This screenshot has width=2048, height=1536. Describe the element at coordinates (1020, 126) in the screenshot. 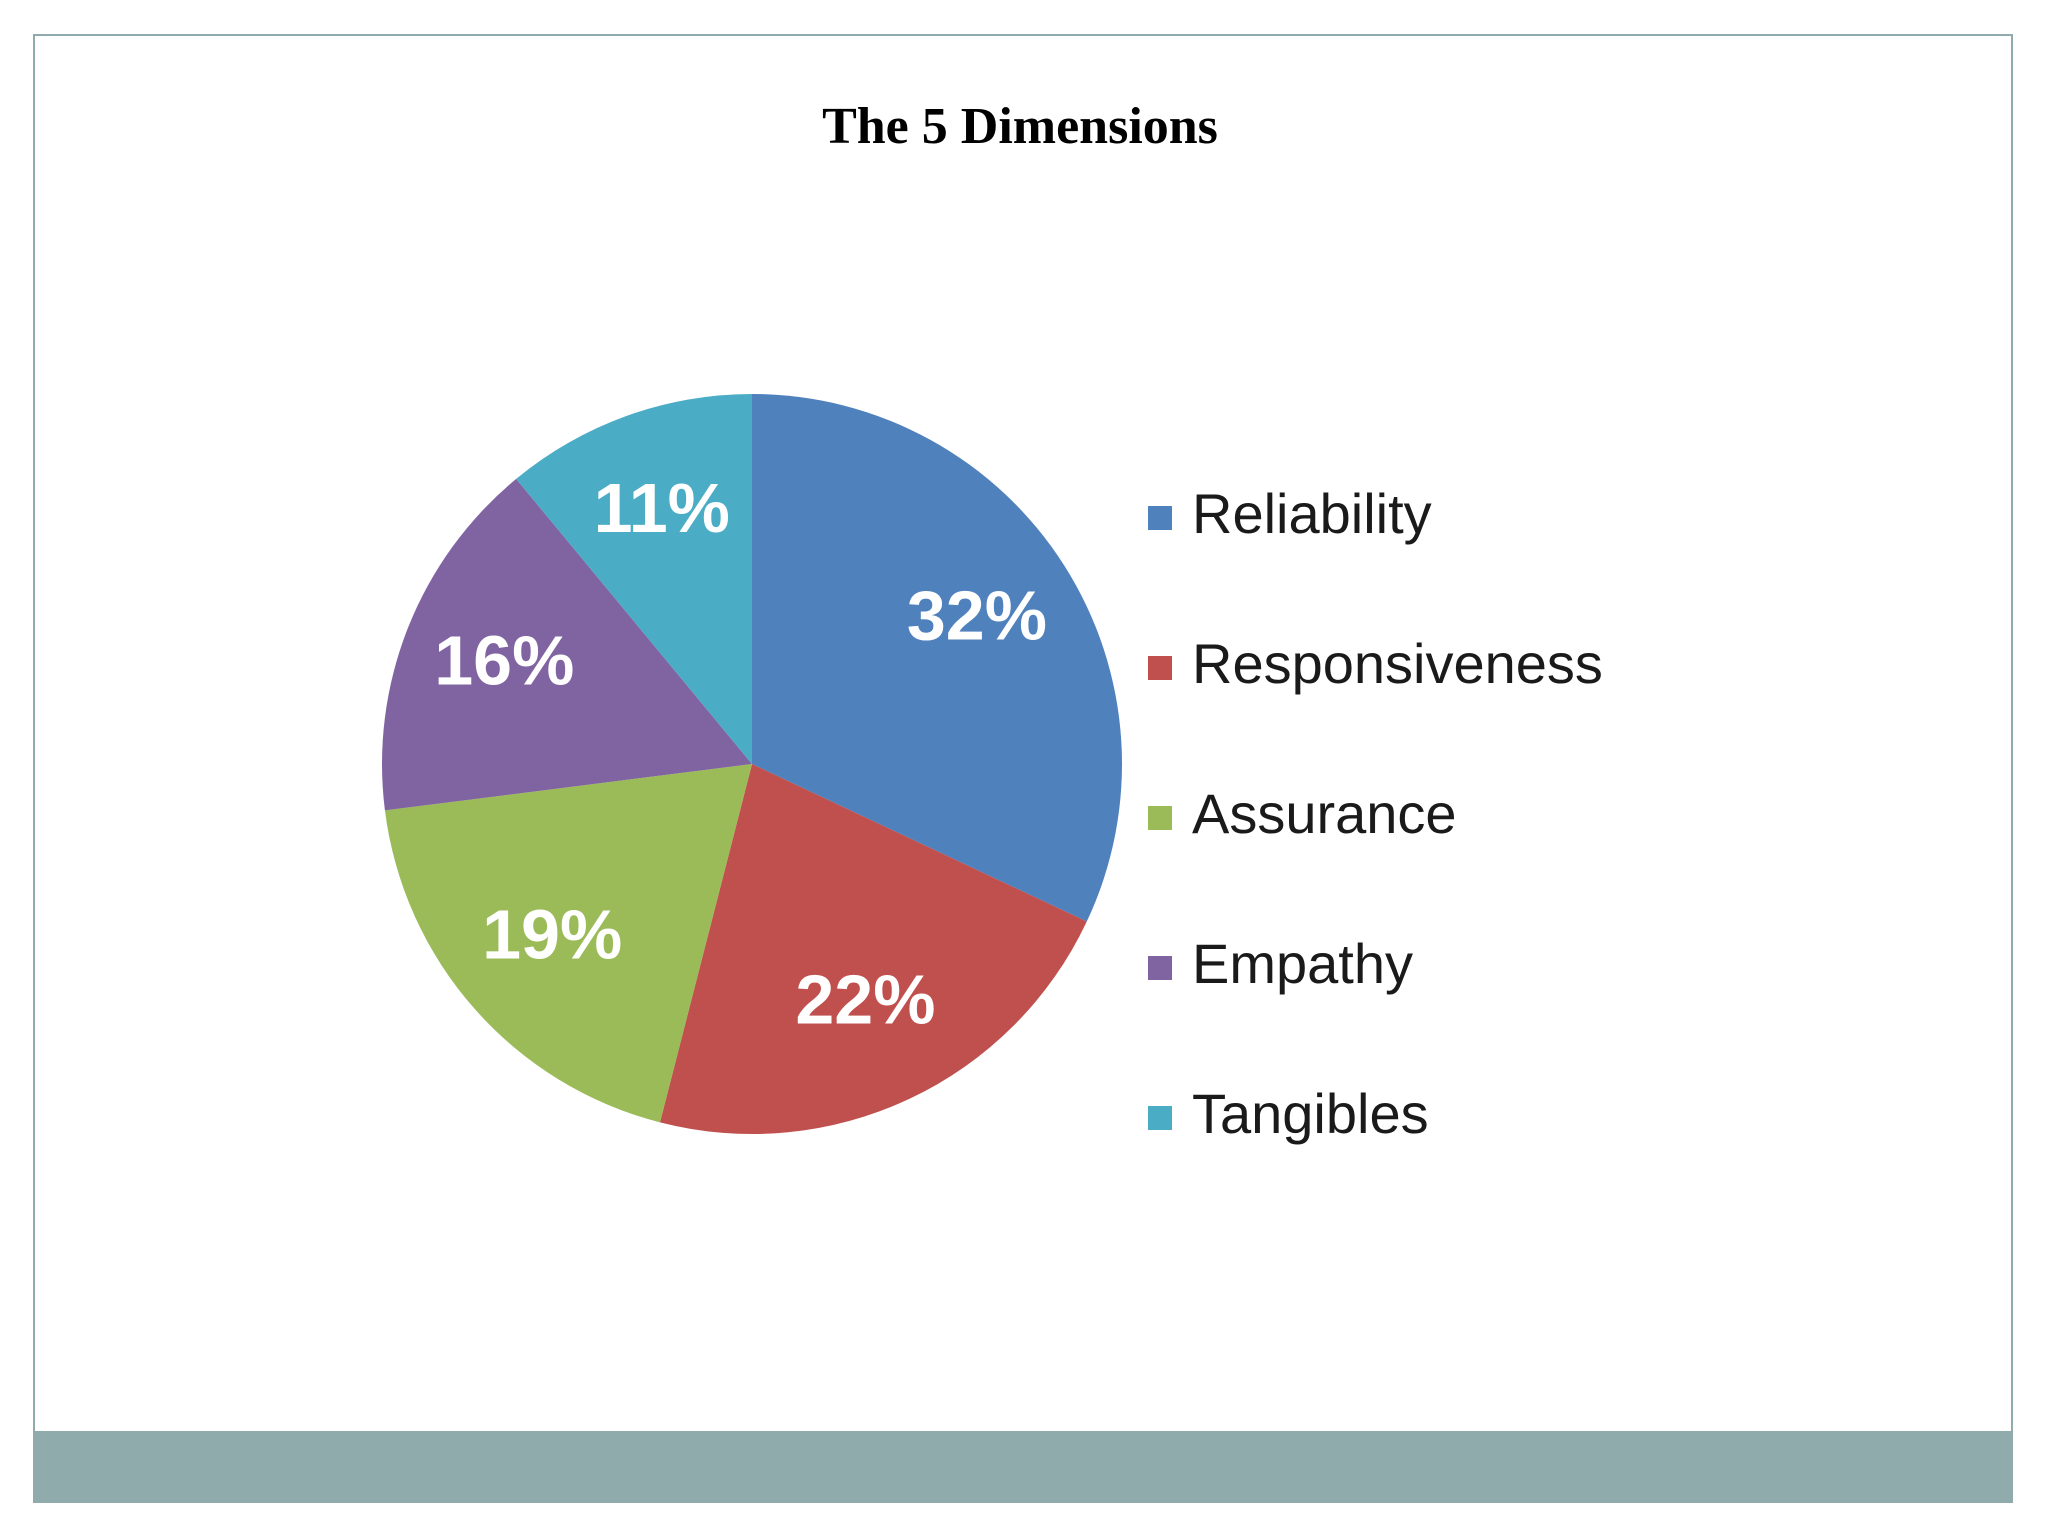

I see `chart-title: The 5 Dimensions` at that location.